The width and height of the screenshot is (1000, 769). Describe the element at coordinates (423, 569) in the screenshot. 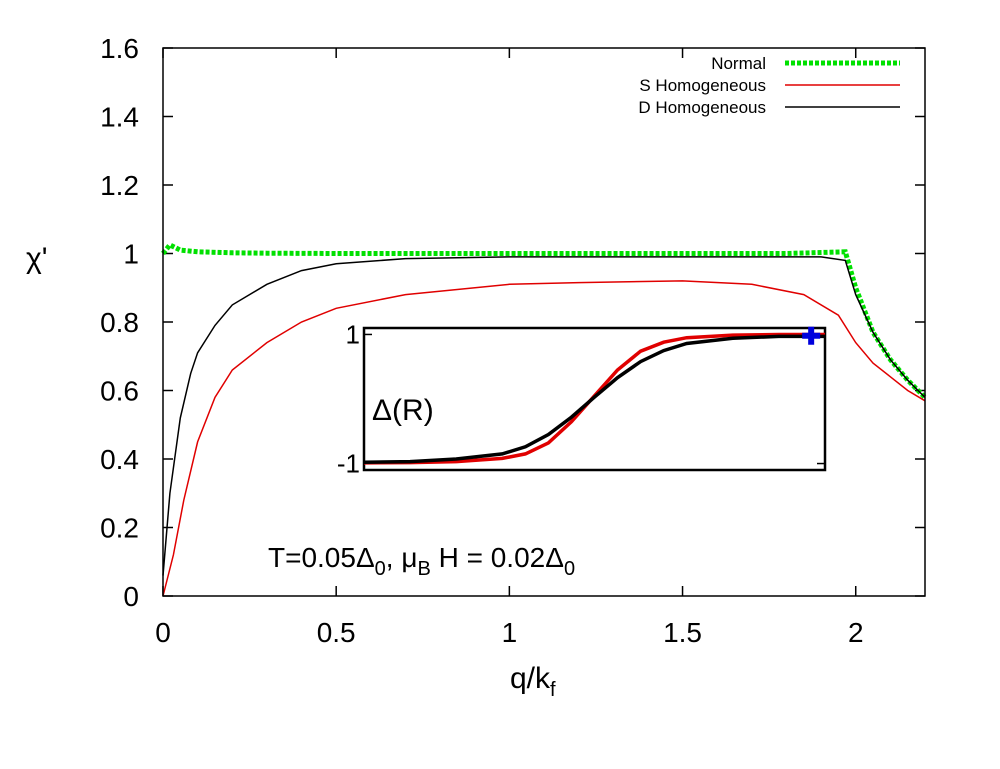

I see `annotation-sub-2: B` at that location.